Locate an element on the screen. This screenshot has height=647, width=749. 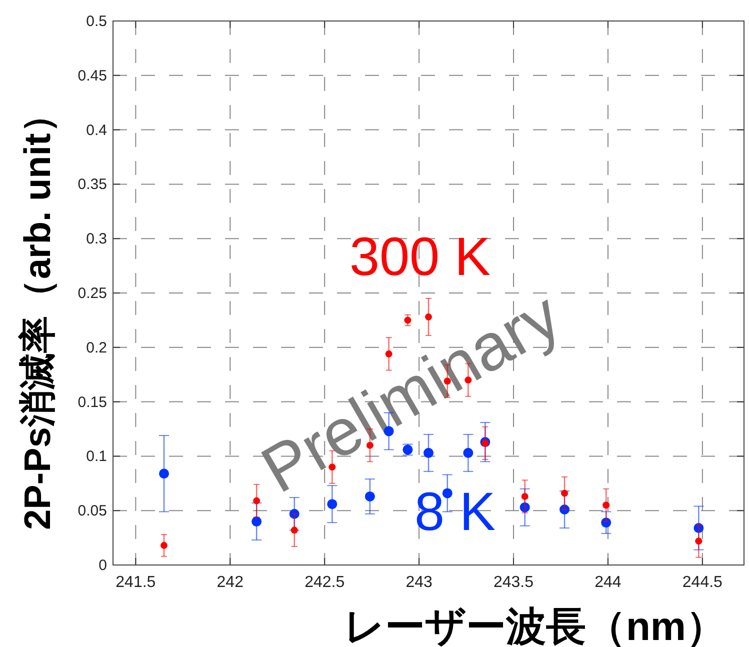
x-tick-label: 242.5 is located at coordinates (324, 582).